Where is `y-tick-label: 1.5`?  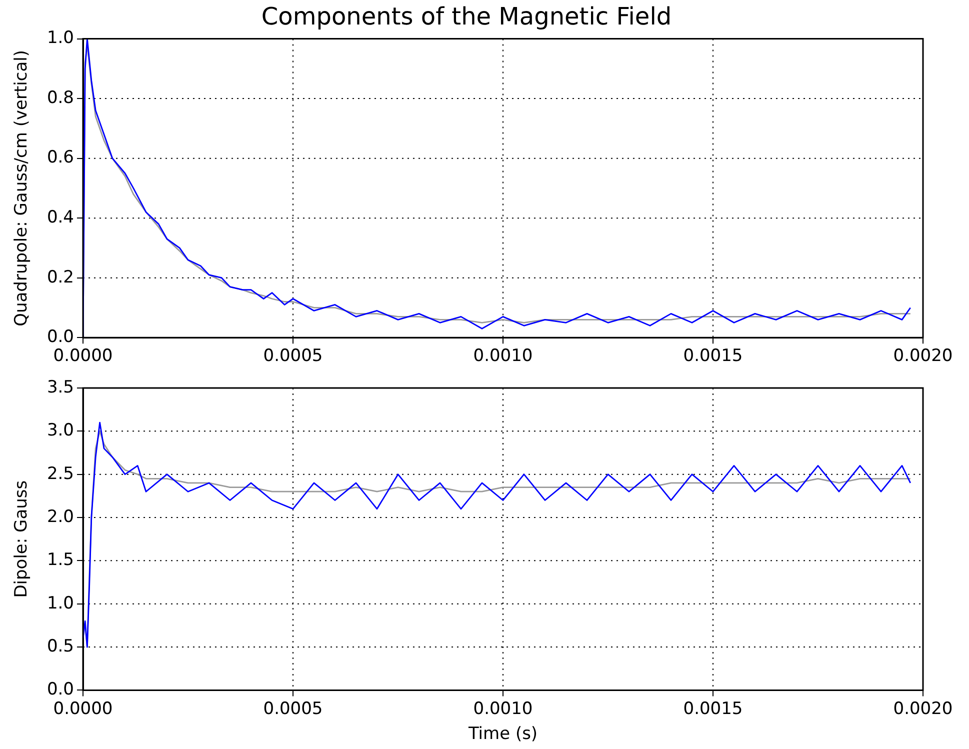
y-tick-label: 1.5 is located at coordinates (60, 560).